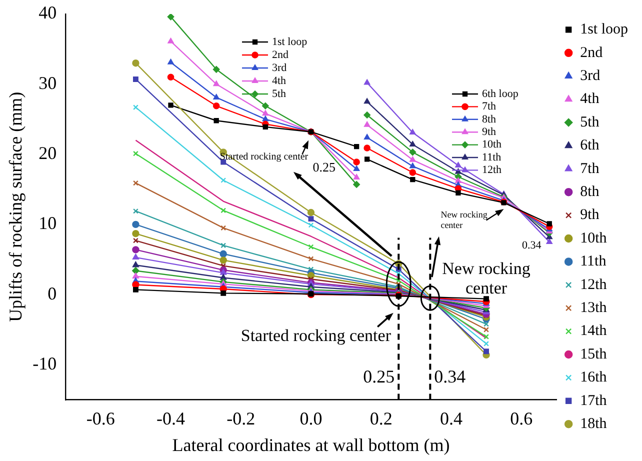 This screenshot has width=642, height=461. I want to click on legend-label: 6th loop, so click(500, 94).